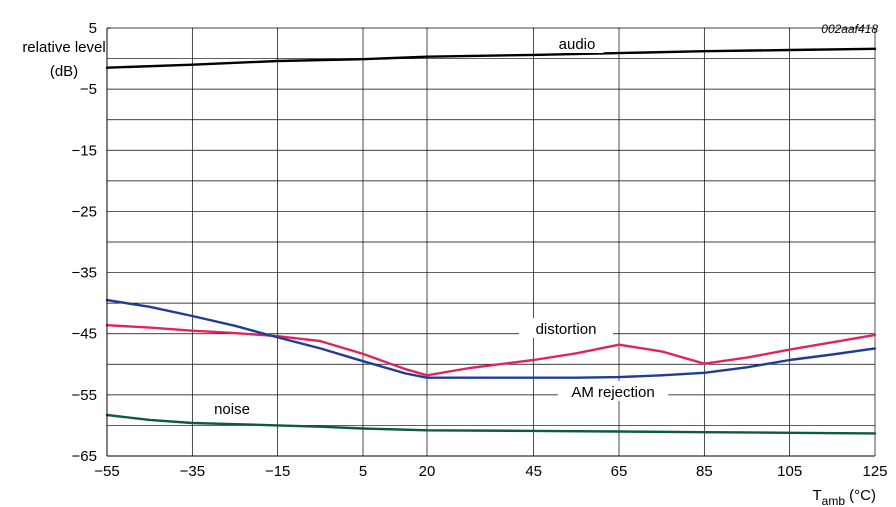 The width and height of the screenshot is (896, 507). What do you see at coordinates (849, 29) in the screenshot?
I see `figure-code: 002aaf418` at bounding box center [849, 29].